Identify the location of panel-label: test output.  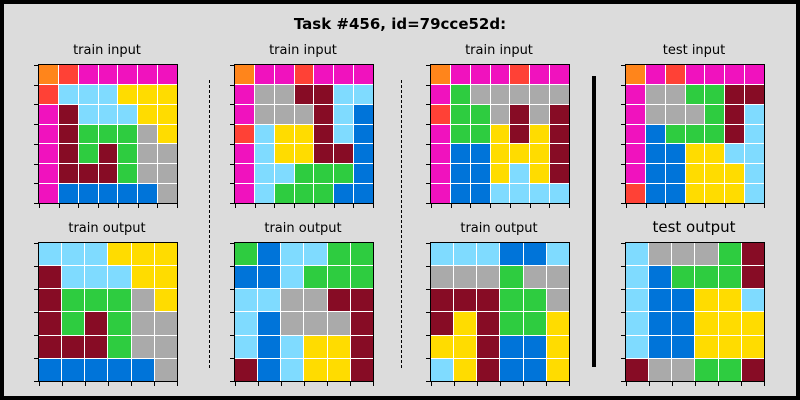
(694, 227).